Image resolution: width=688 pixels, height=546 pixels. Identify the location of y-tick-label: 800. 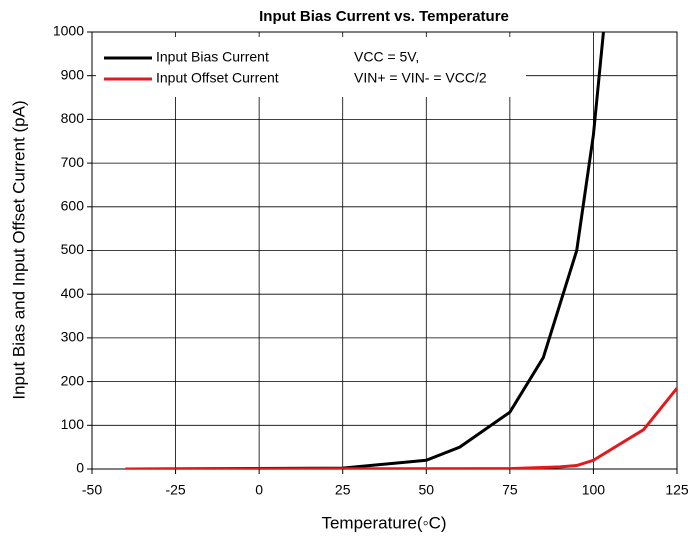
(73, 118).